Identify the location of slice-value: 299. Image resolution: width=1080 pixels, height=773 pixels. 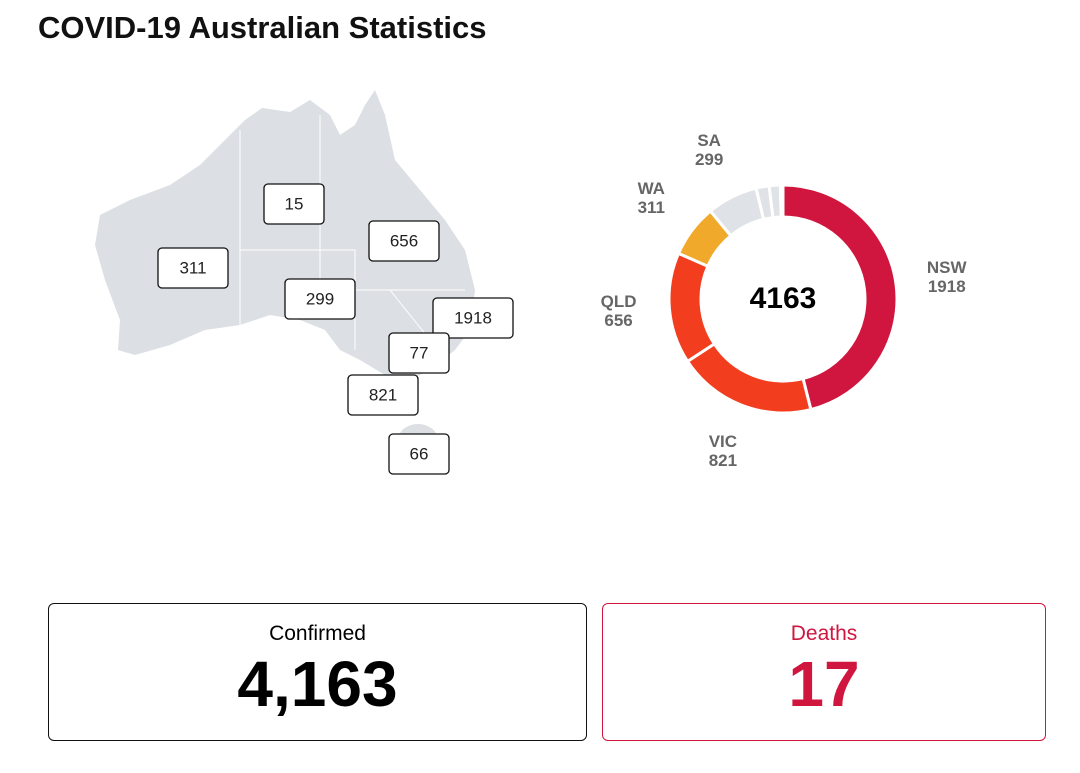
(709, 159).